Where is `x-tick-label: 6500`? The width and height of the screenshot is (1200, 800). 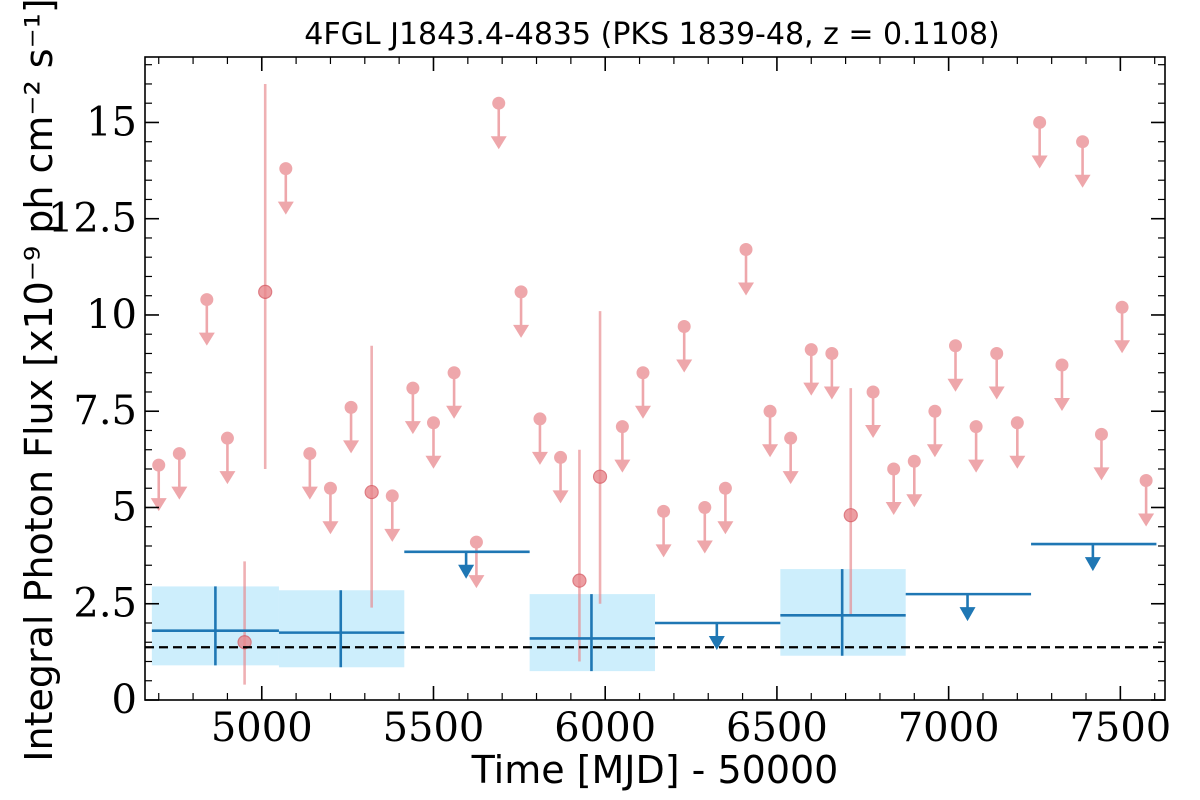
x-tick-label: 6500 is located at coordinates (777, 728).